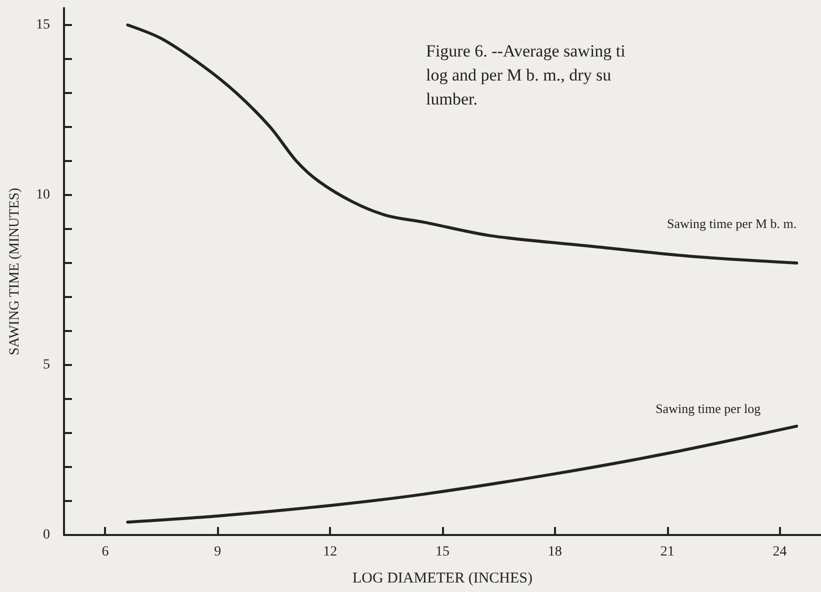  I want to click on x-tick-label: 18, so click(555, 552).